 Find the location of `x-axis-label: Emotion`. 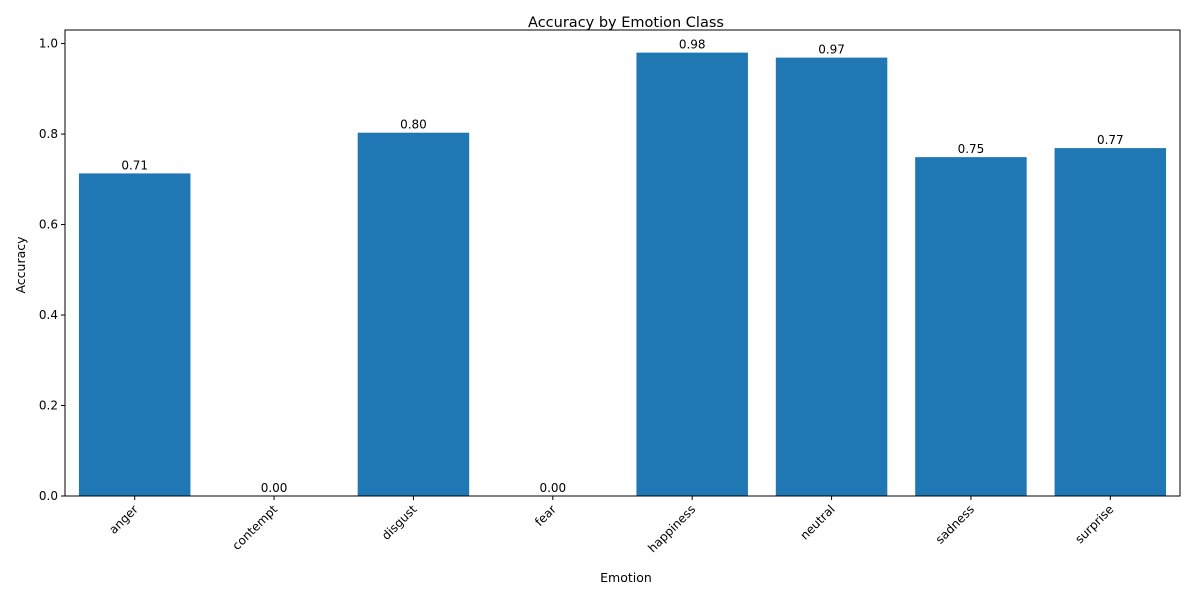

x-axis-label: Emotion is located at coordinates (626, 577).